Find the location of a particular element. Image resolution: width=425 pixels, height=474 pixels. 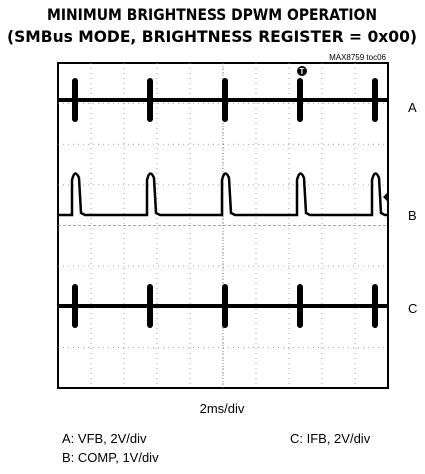

channel-label: B is located at coordinates (412, 215).